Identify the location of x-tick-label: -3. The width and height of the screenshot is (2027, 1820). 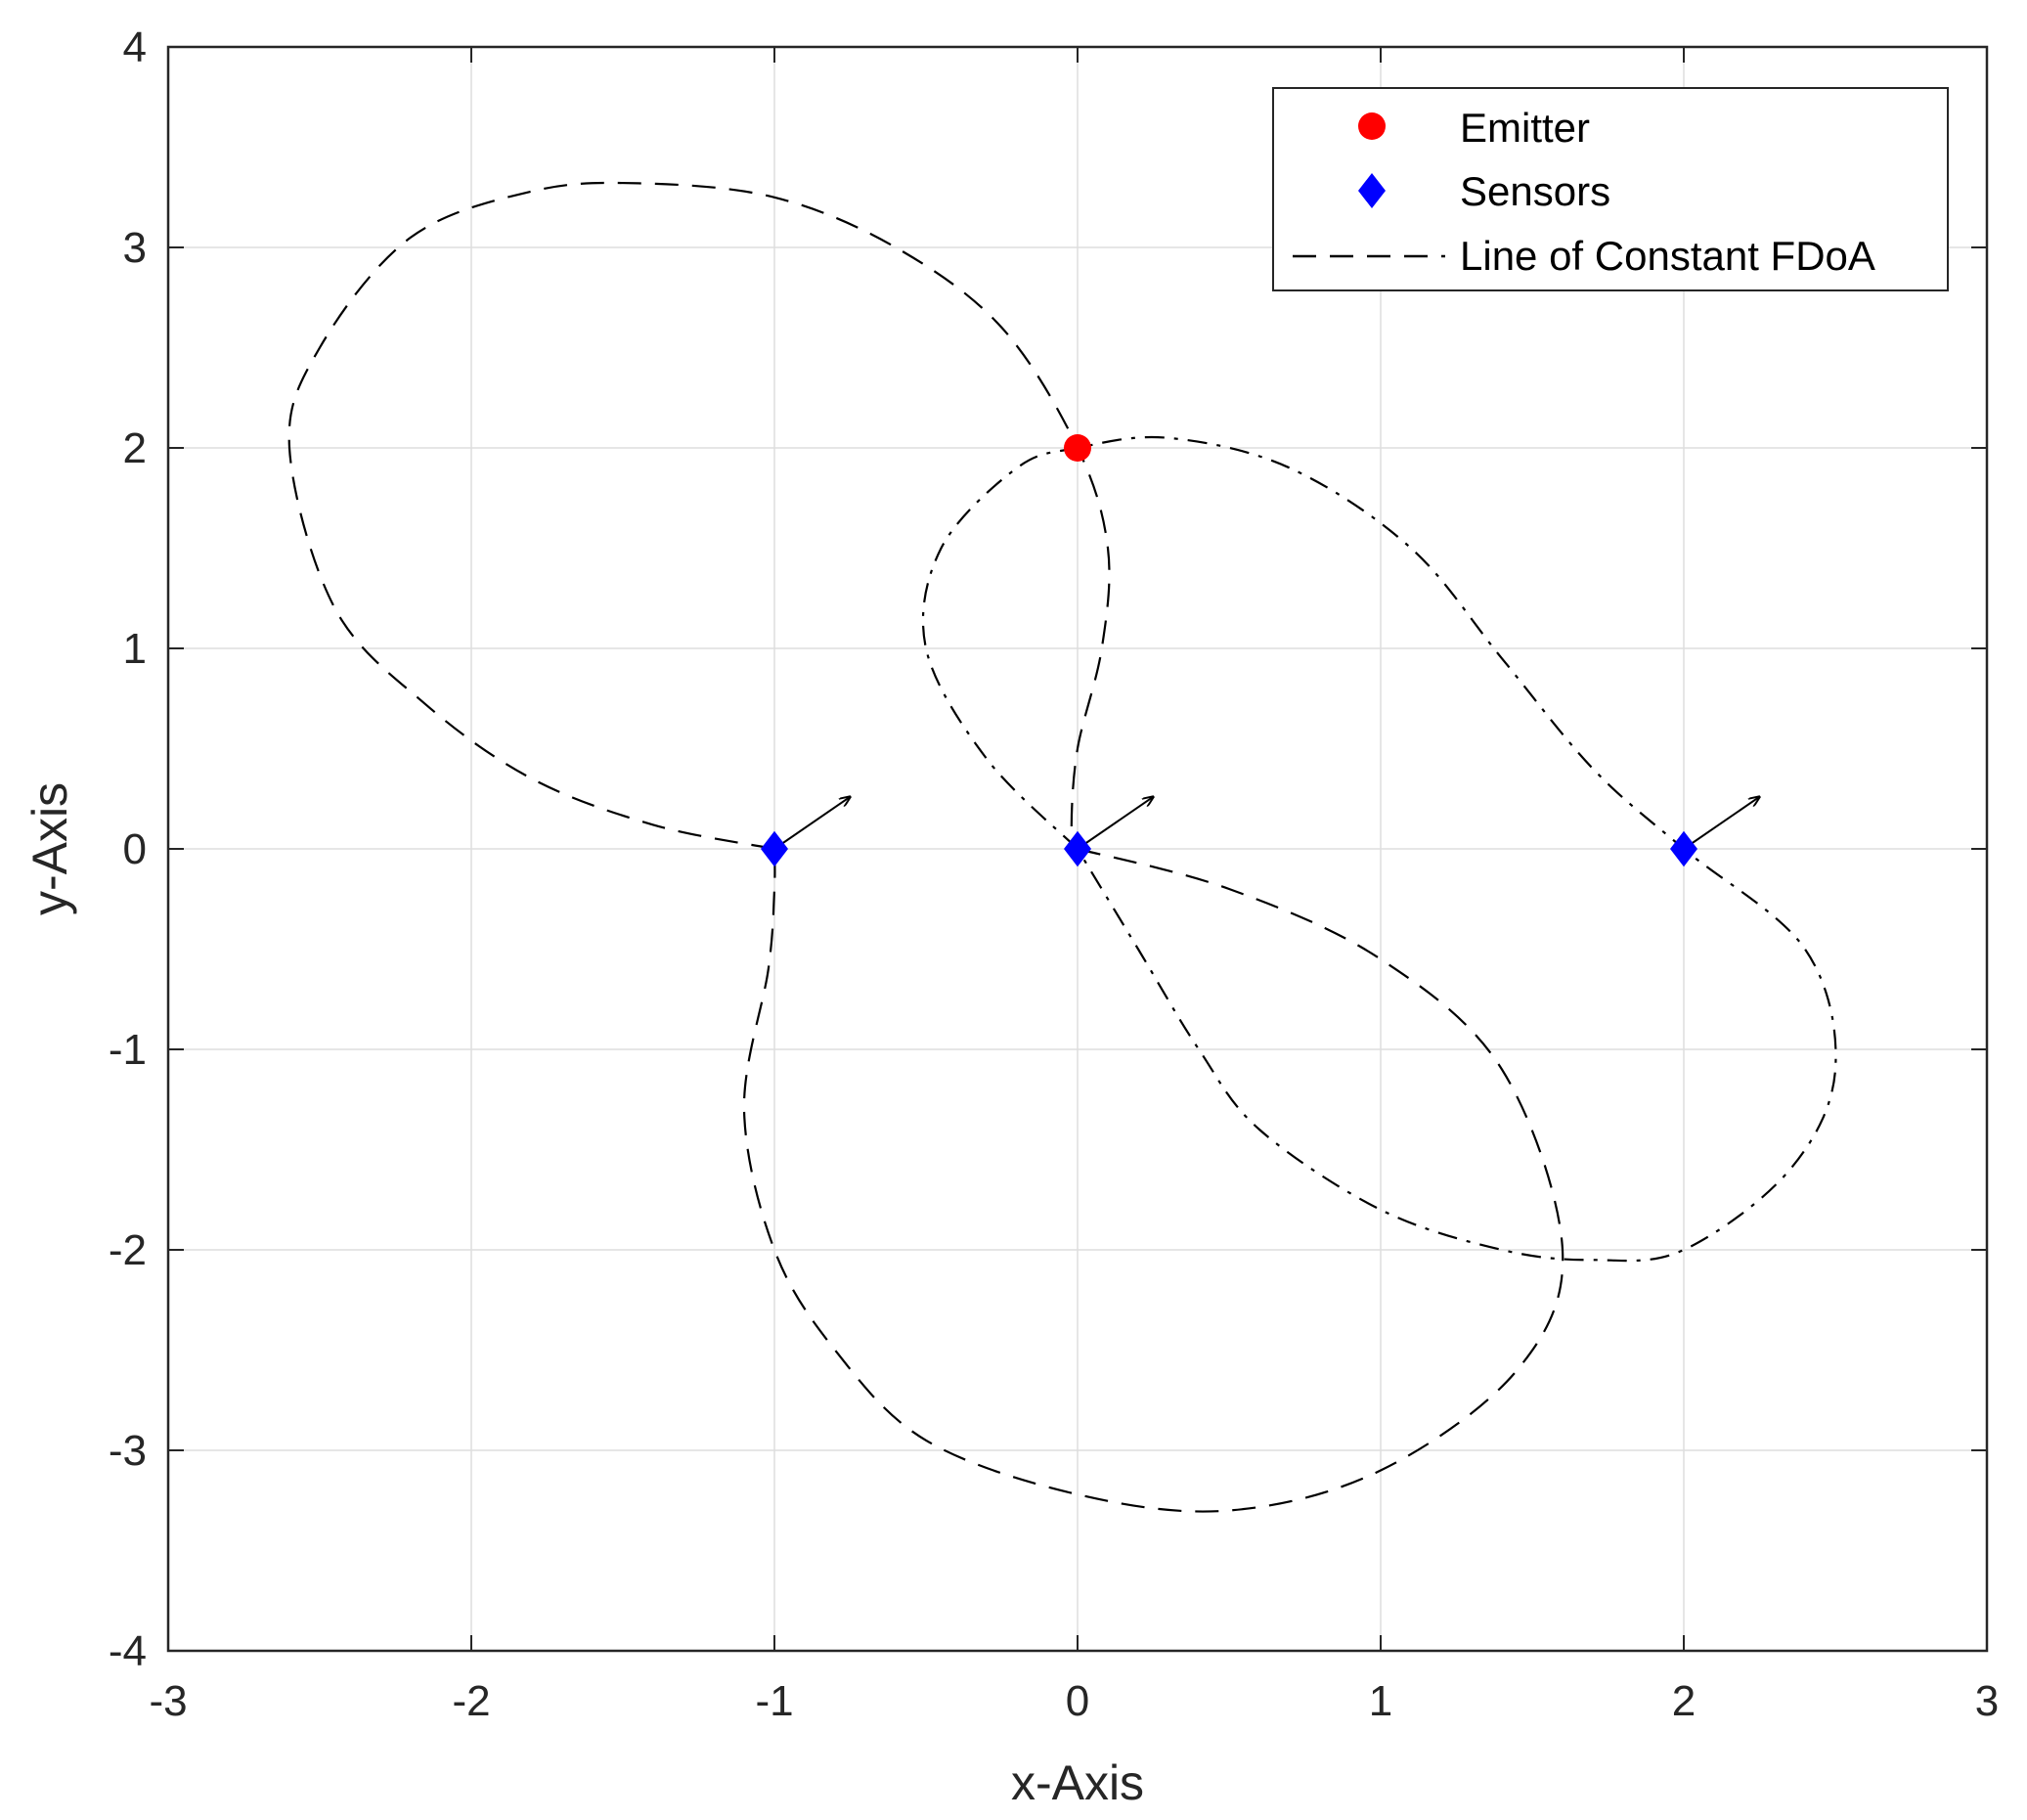
(168, 1701).